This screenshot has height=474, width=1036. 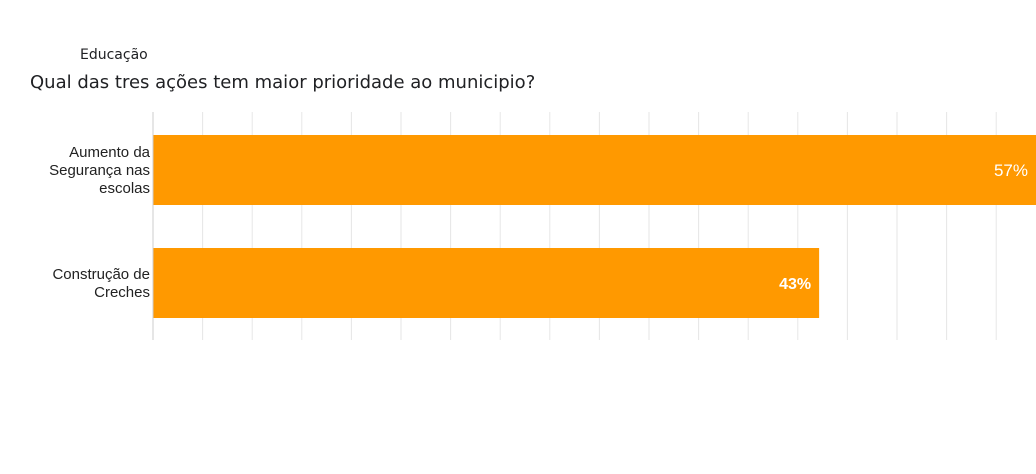 I want to click on category-label-line: Creches, so click(x=122, y=292).